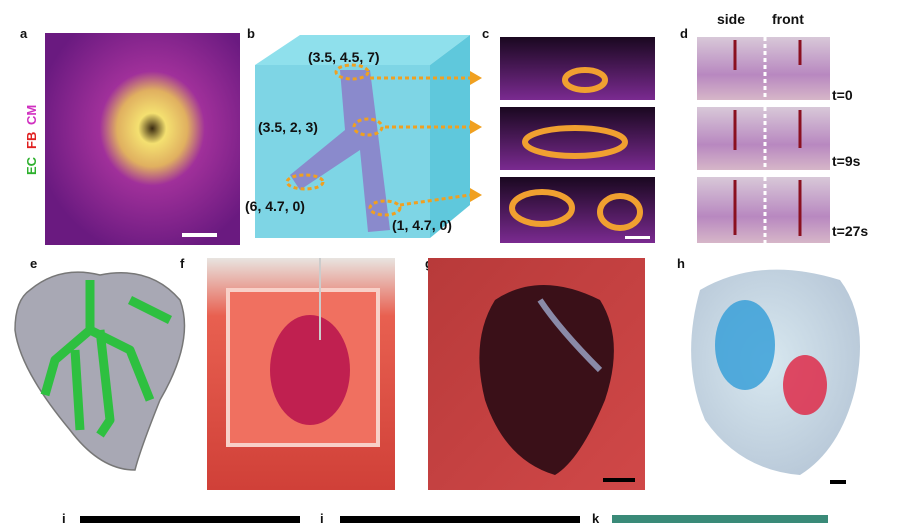  I want to click on panel-label: b, so click(251, 33).